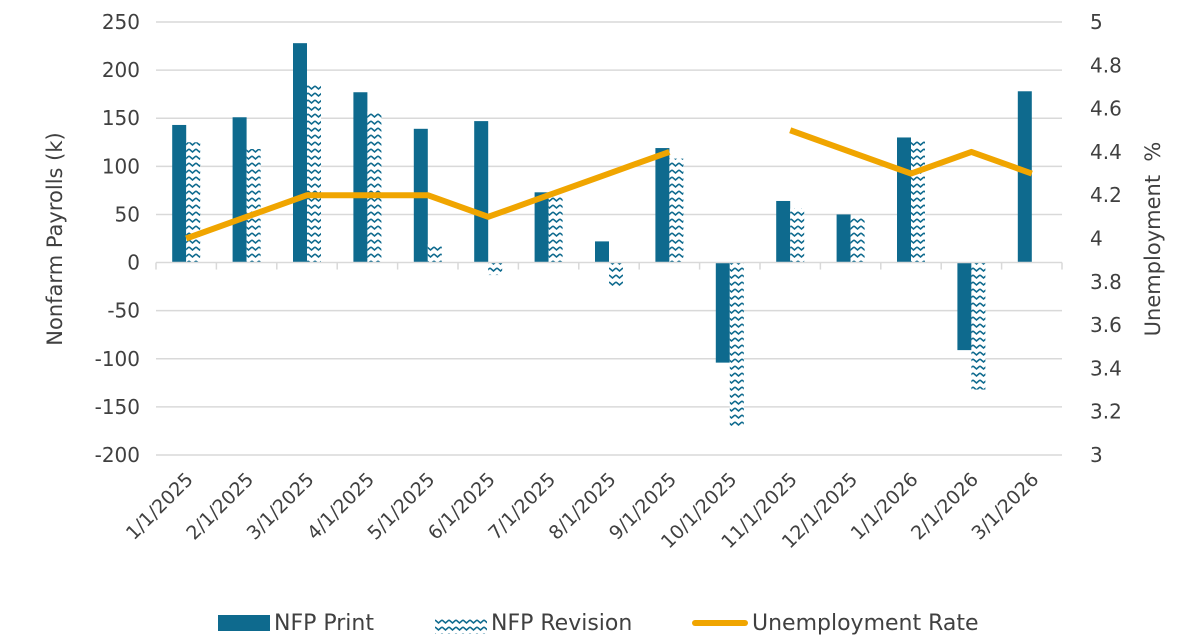 This screenshot has width=1200, height=643. I want to click on x-tick-label: 3/1/2026, so click(1005, 507).